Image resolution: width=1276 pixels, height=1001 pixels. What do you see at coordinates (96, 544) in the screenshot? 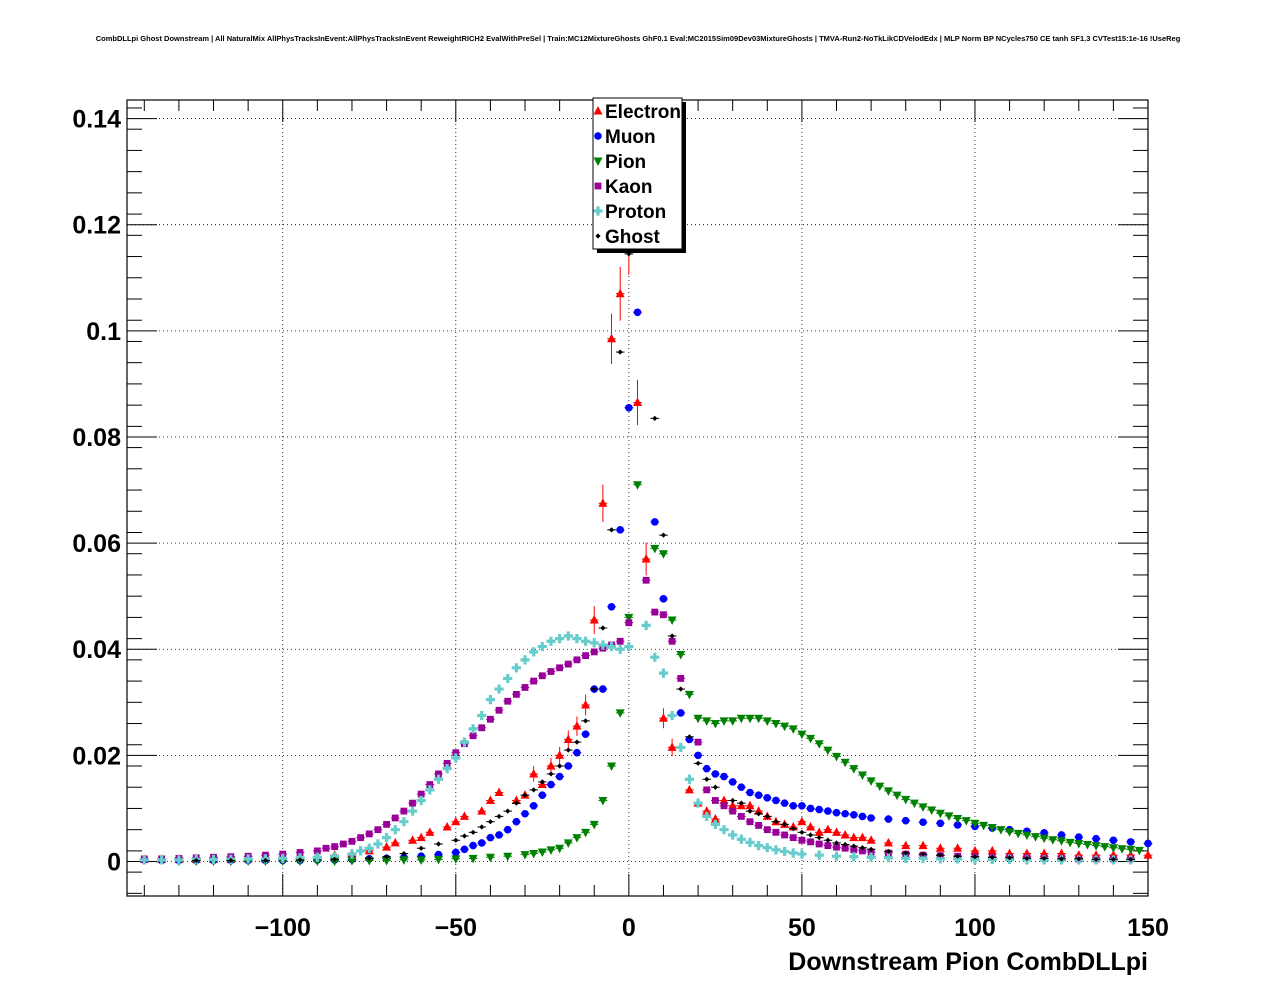
I see `y-tick-label: 0.06` at bounding box center [96, 544].